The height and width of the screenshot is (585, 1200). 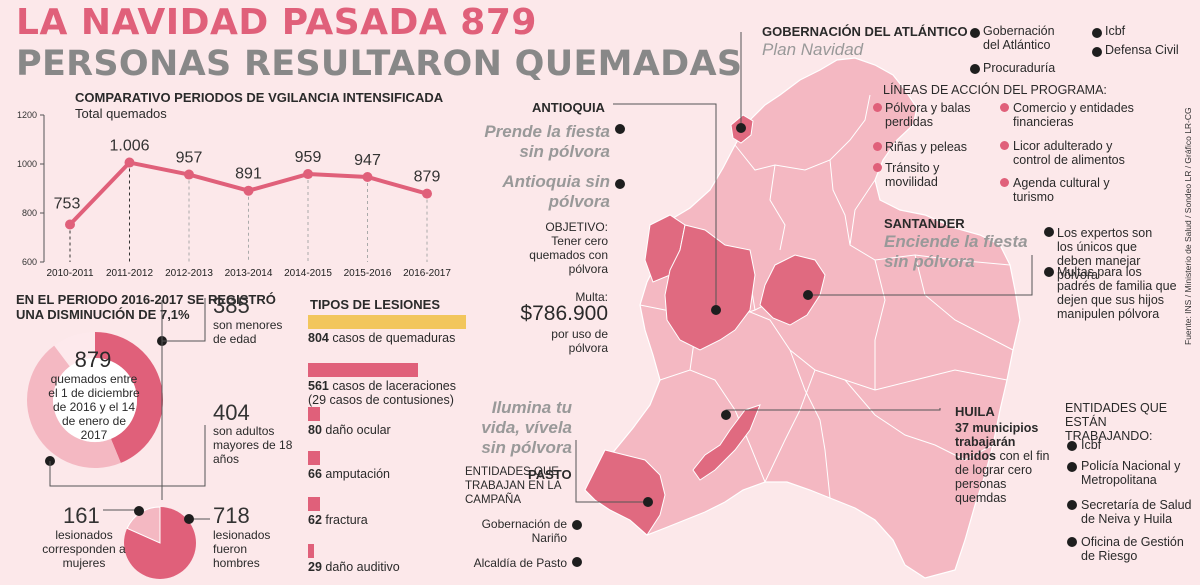 What do you see at coordinates (547, 141) in the screenshot?
I see `antioquia-slogan-1: Prende la fiesta sin pólvora` at bounding box center [547, 141].